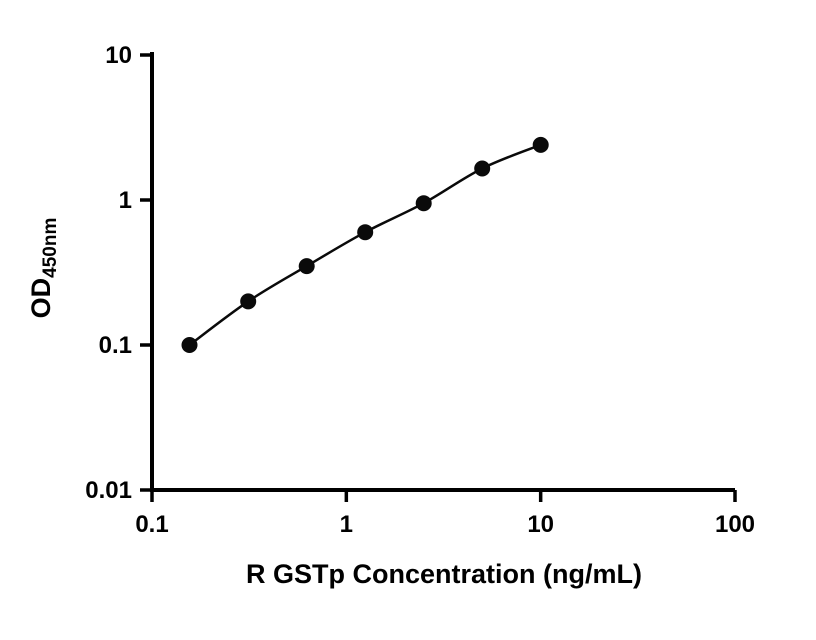 This screenshot has height=640, width=816. I want to click on y-tick-label: 1, so click(125, 200).